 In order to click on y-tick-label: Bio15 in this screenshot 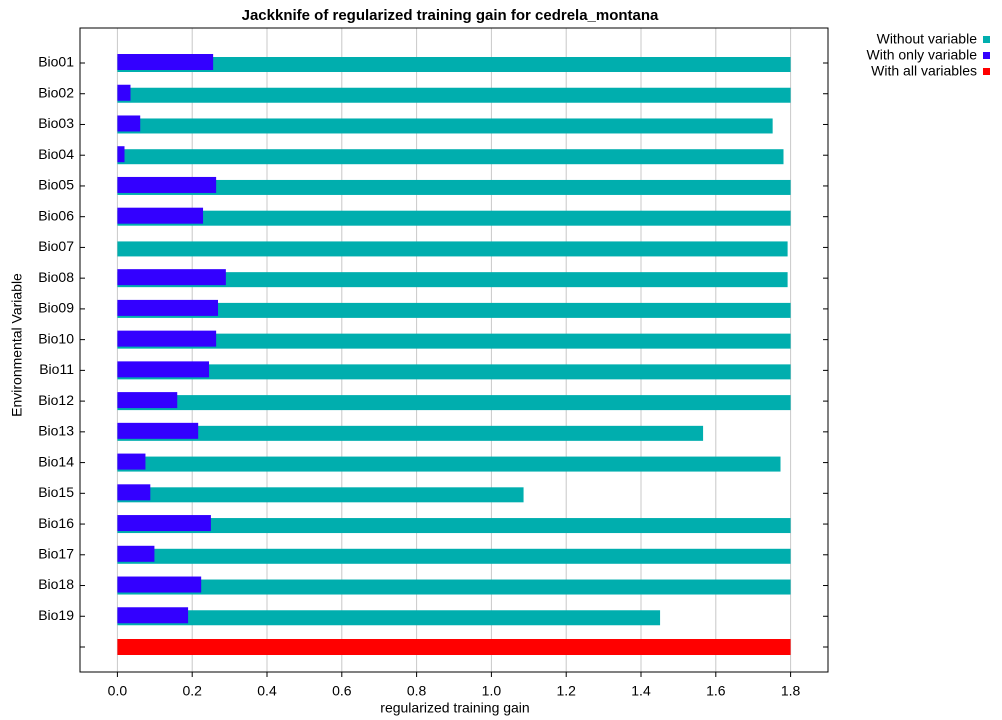, I will do `click(56, 492)`.